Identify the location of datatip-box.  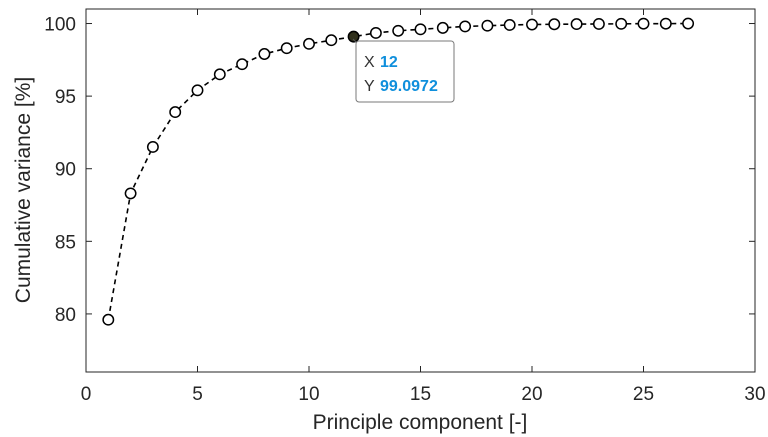
(405, 71).